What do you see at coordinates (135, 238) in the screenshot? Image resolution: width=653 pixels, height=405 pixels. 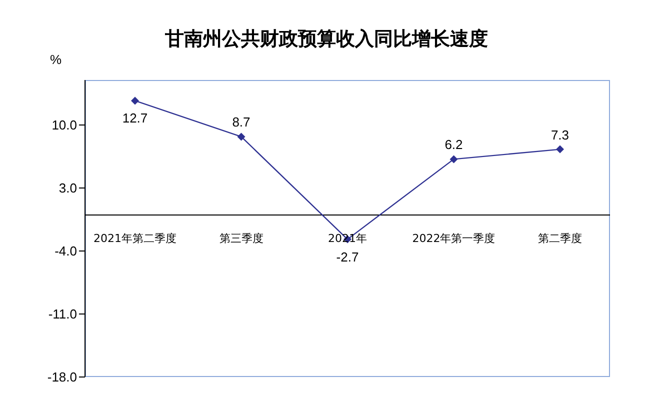 I see `x-tick-label: 2021年第二季度` at bounding box center [135, 238].